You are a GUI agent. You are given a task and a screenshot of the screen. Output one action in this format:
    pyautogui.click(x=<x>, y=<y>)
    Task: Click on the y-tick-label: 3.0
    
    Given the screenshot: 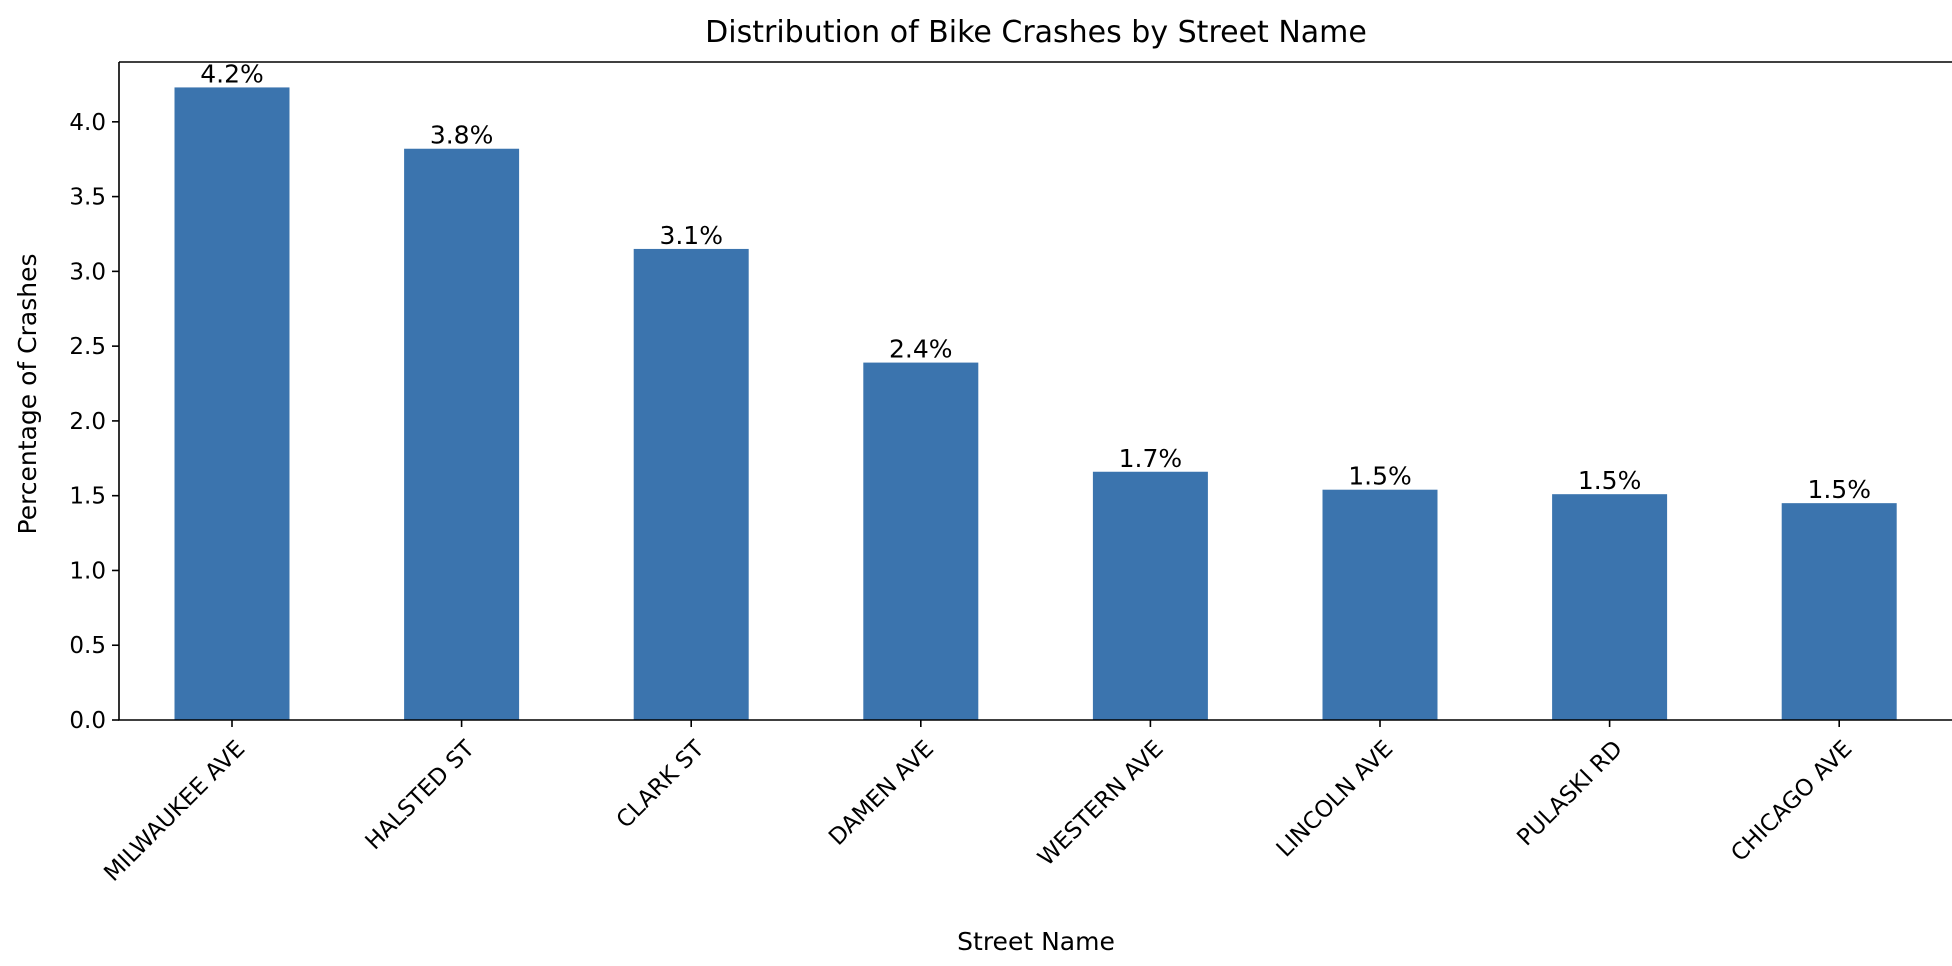 What is the action you would take?
    pyautogui.click(x=87, y=272)
    